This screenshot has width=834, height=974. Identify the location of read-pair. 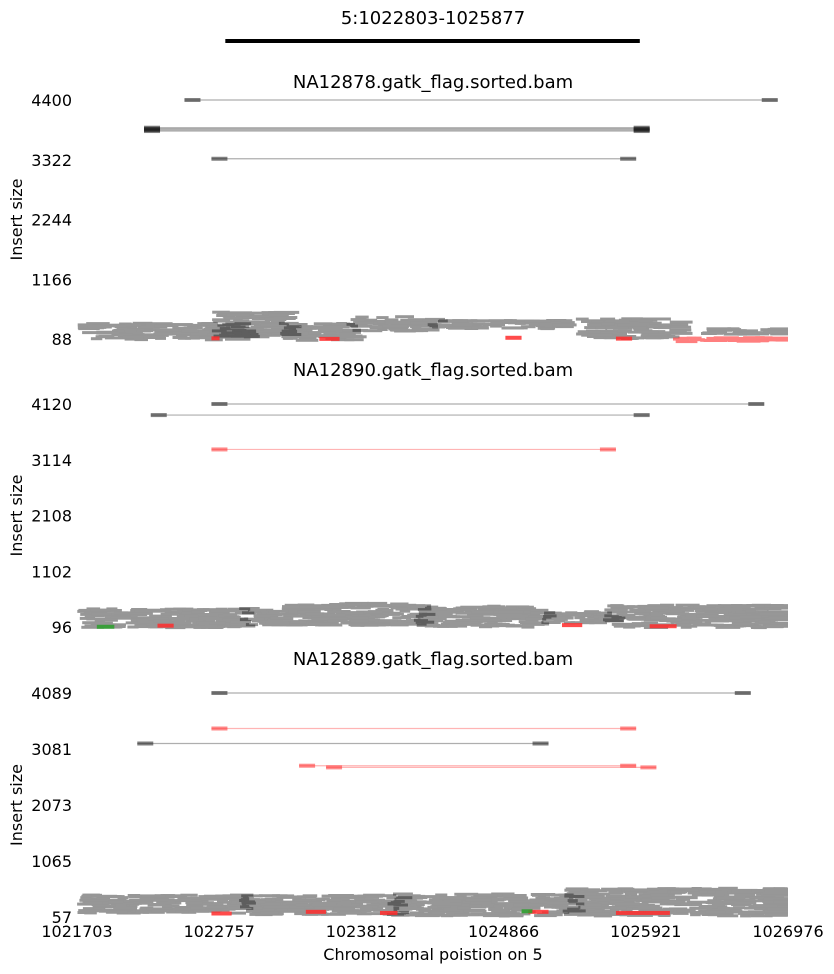
(424, 728).